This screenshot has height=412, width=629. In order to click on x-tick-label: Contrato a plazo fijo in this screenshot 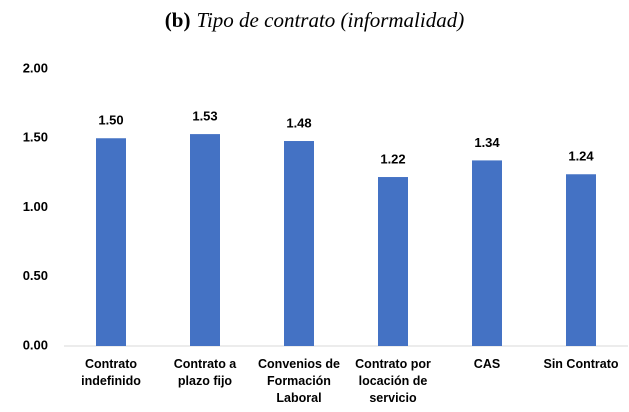, I will do `click(205, 372)`.